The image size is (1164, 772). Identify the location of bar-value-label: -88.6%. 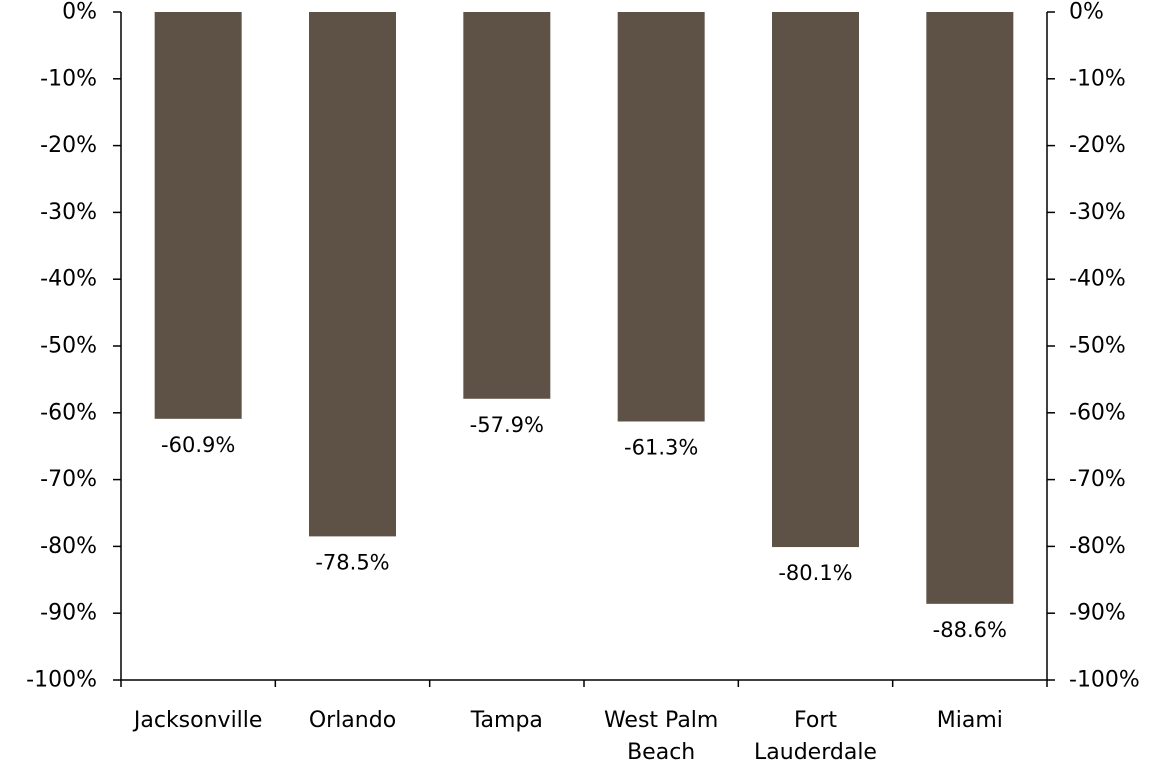
(970, 630).